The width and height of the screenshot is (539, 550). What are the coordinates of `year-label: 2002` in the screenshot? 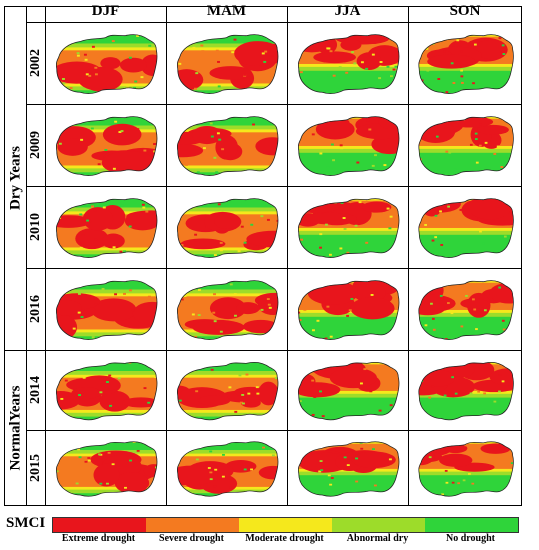 It's located at (35, 63).